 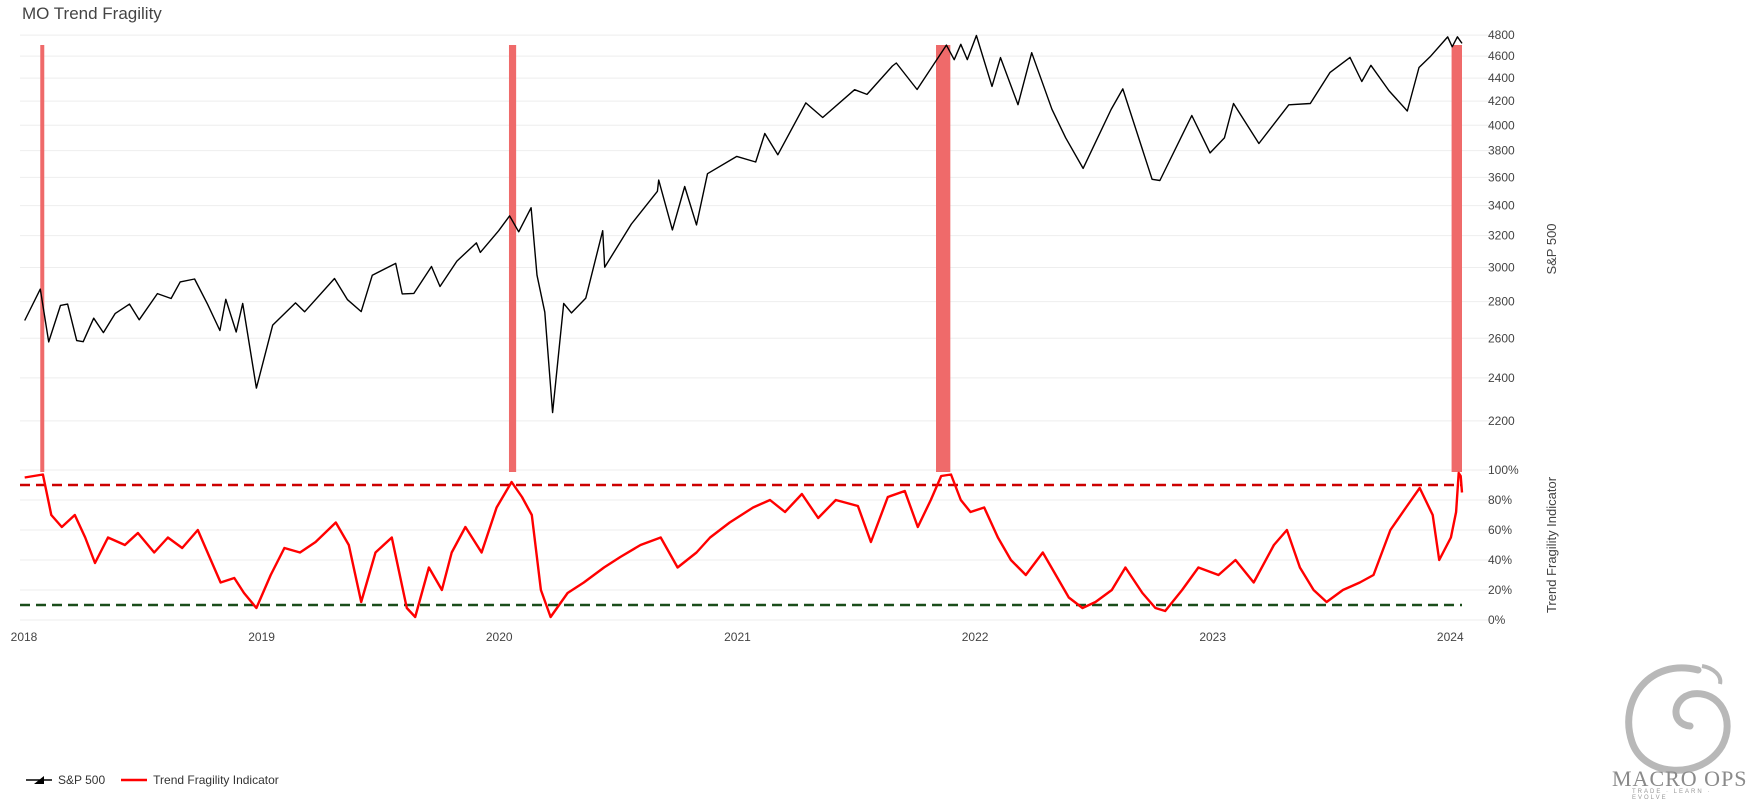 What do you see at coordinates (1500, 590) in the screenshot?
I see `y-tick-label-fragility: 20%` at bounding box center [1500, 590].